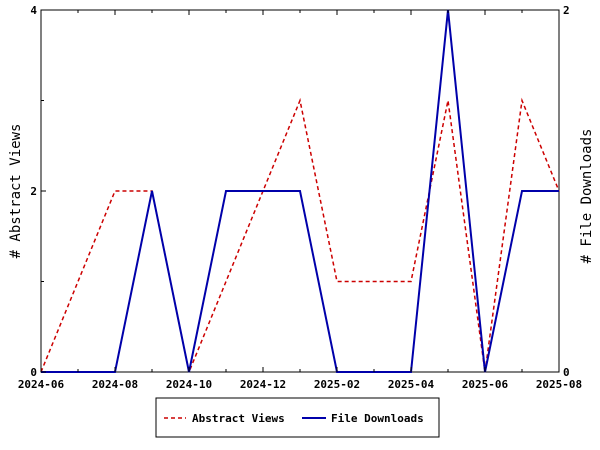 This screenshot has height=450, width=600. What do you see at coordinates (337, 384) in the screenshot?
I see `x-tick-label: 2025-02` at bounding box center [337, 384].